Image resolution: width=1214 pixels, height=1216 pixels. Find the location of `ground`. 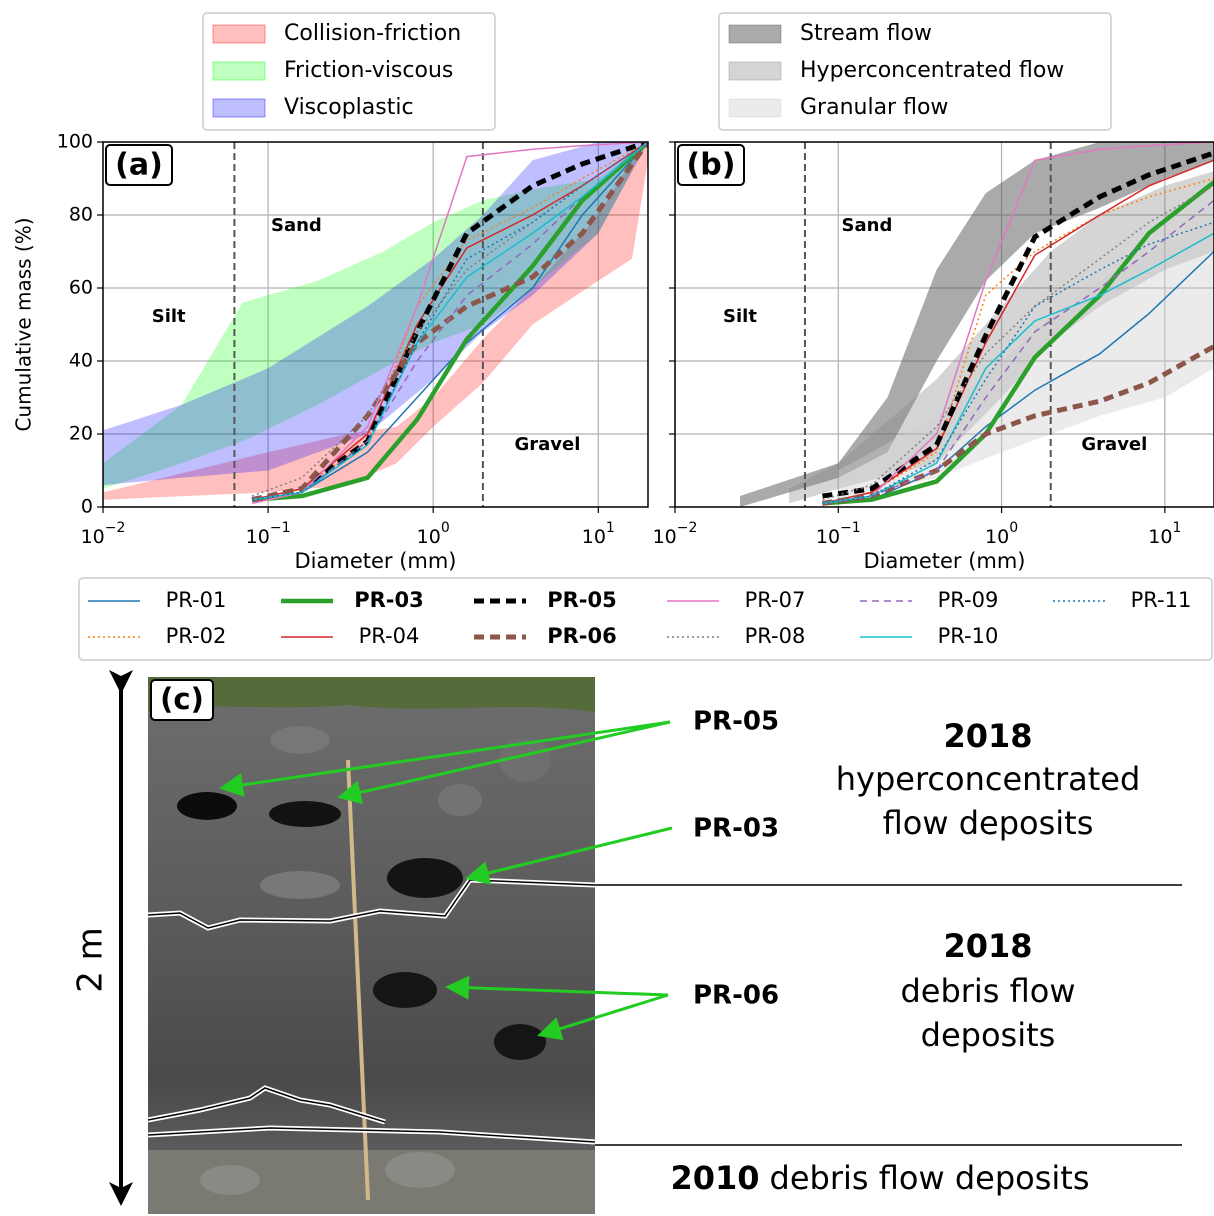

ground is located at coordinates (371, 1182).